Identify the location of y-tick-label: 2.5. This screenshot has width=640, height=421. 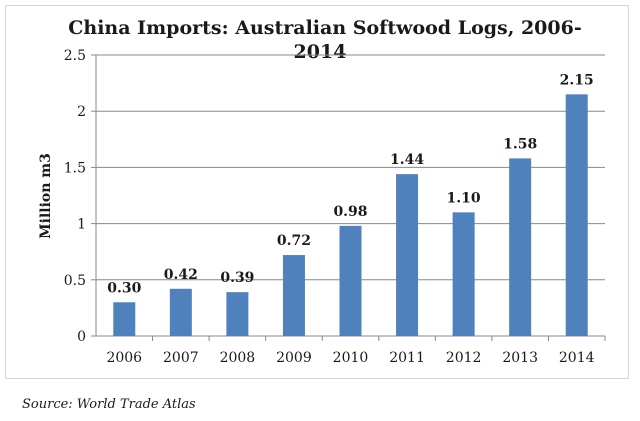
(75, 56).